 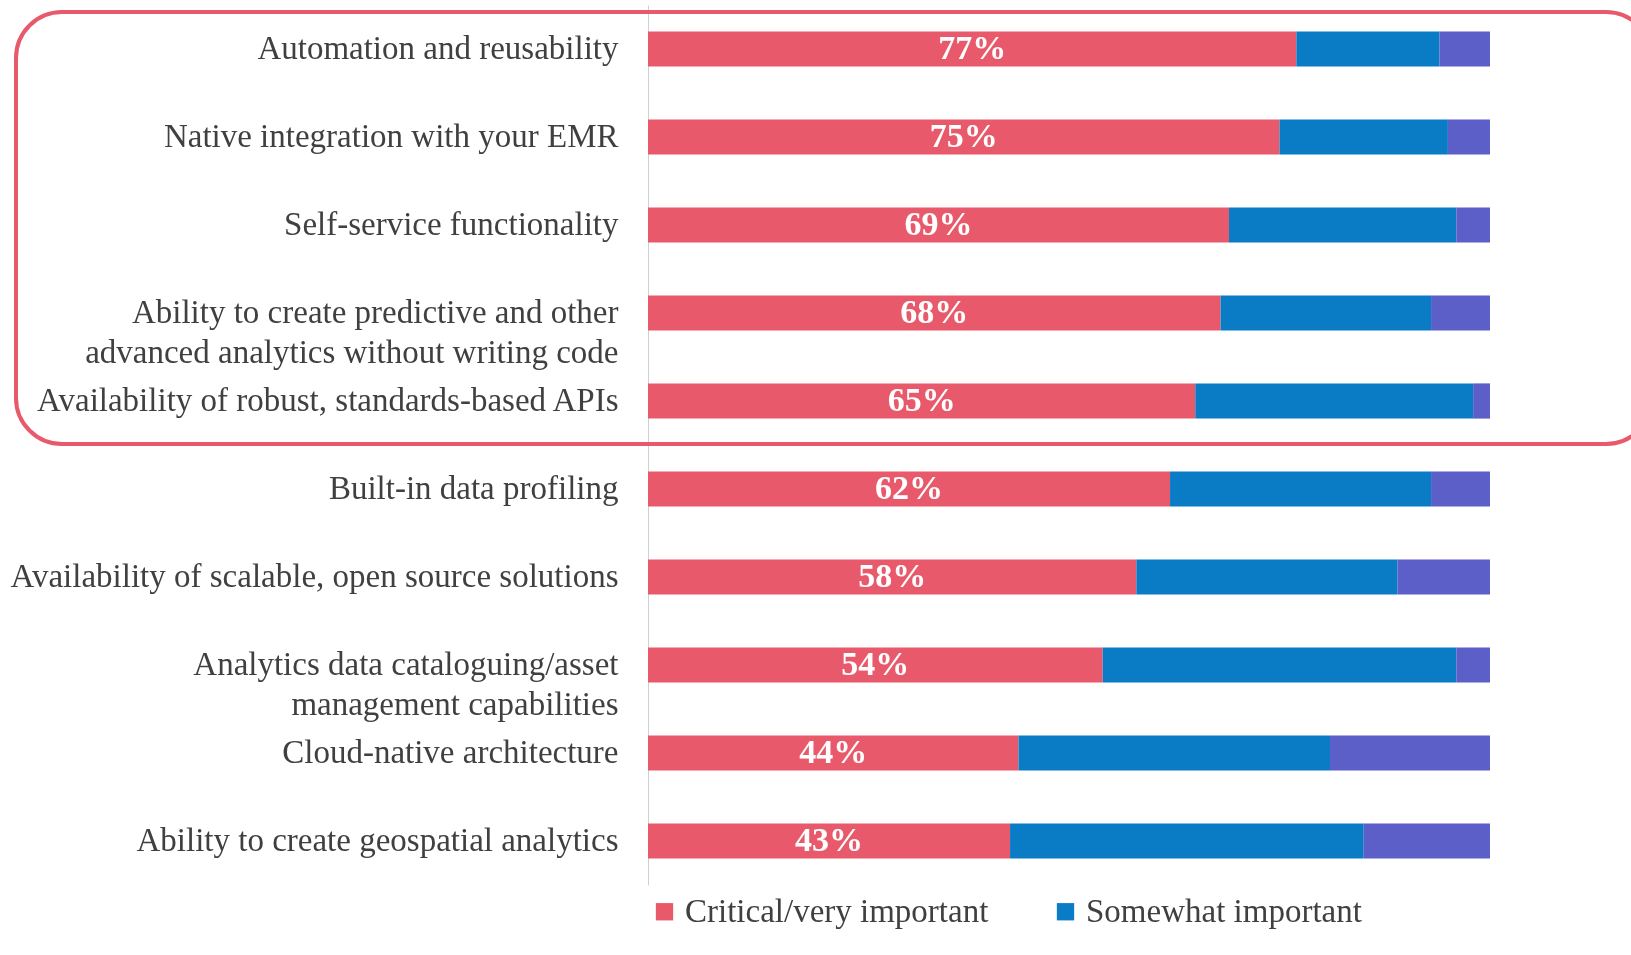 I want to click on data-label: 58%, so click(x=892, y=575).